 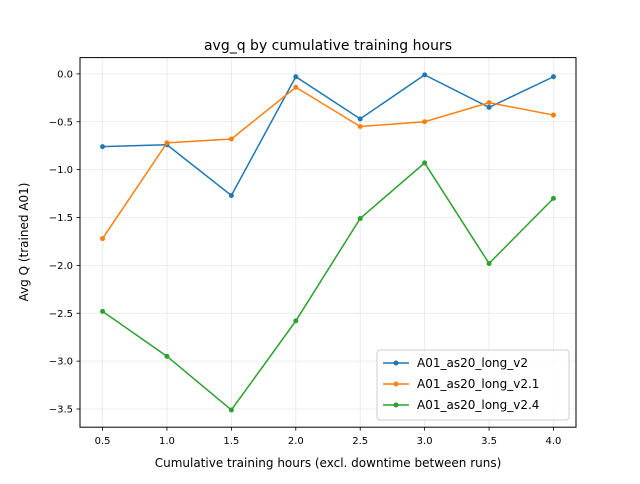 I want to click on x-tick-label: 3.0, so click(x=425, y=441).